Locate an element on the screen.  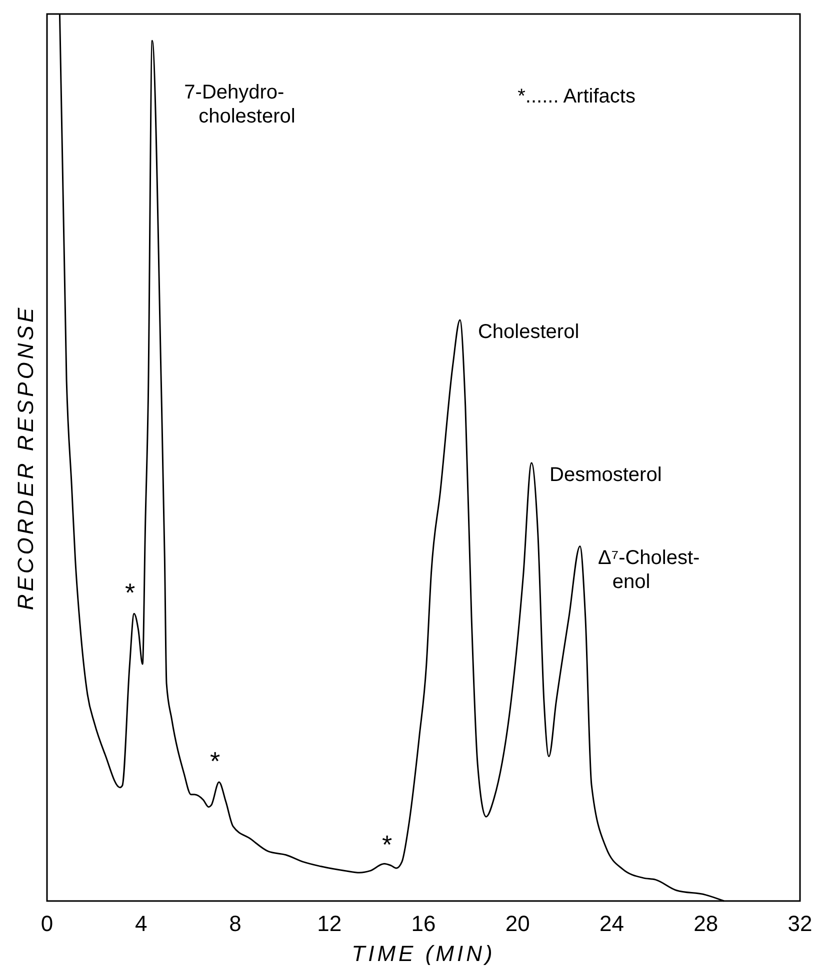
x-tick-label: 24 is located at coordinates (612, 923).